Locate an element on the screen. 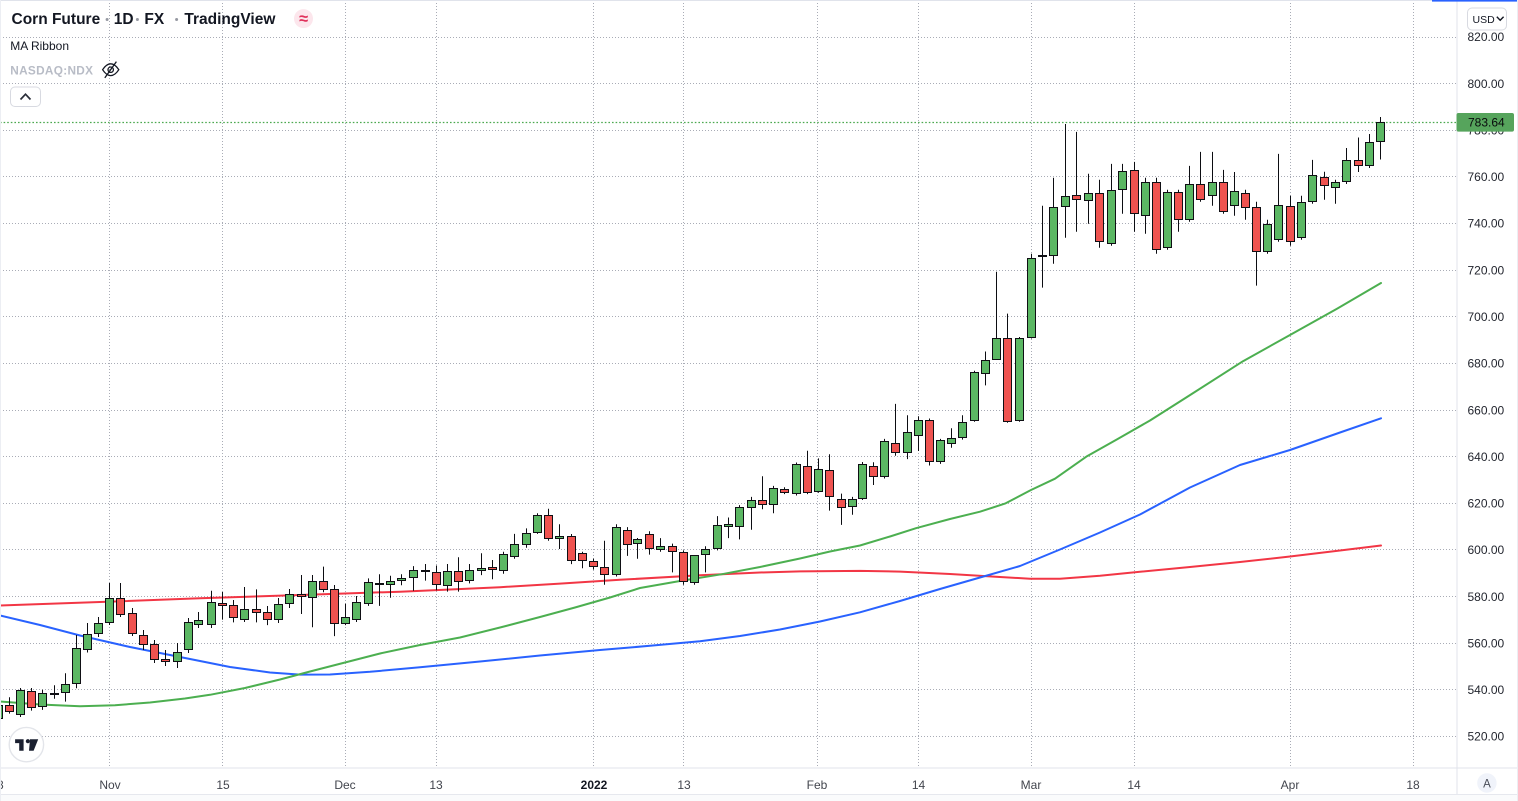 This screenshot has height=801, width=1518. svg-text: 15 is located at coordinates (223, 785).